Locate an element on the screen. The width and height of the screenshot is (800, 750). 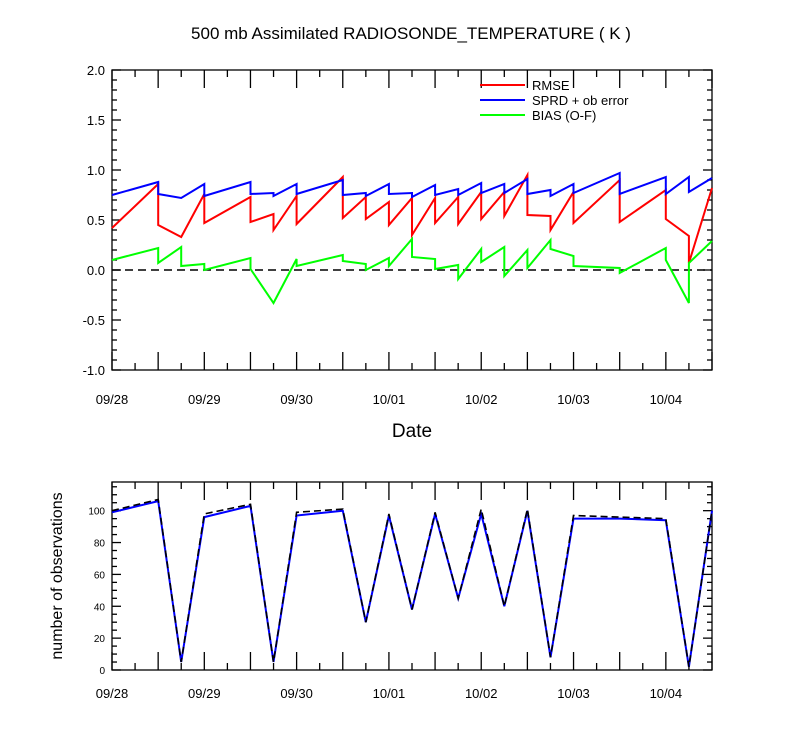
series-line-sprd-ob-error is located at coordinates (412, 185).